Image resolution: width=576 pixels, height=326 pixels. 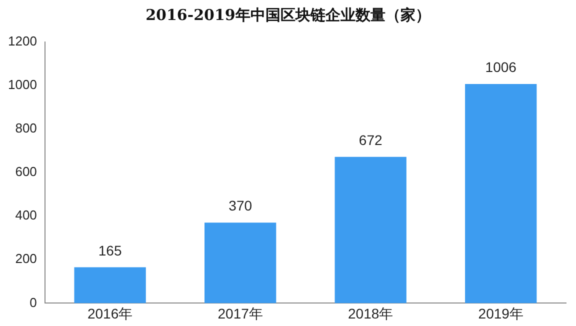 What do you see at coordinates (26, 258) in the screenshot?
I see `y-tick-label: 200` at bounding box center [26, 258].